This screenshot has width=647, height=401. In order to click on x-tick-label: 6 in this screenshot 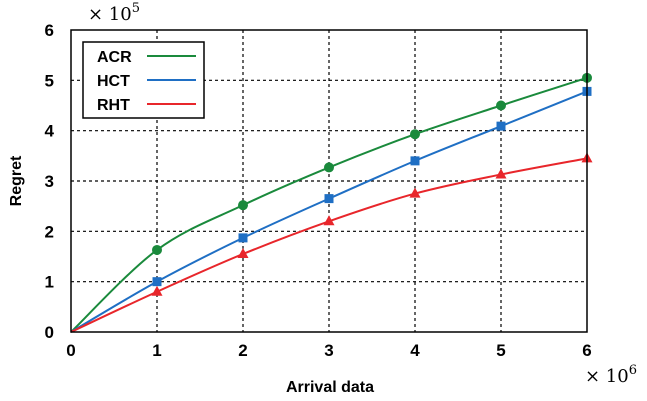, I will do `click(586, 350)`.